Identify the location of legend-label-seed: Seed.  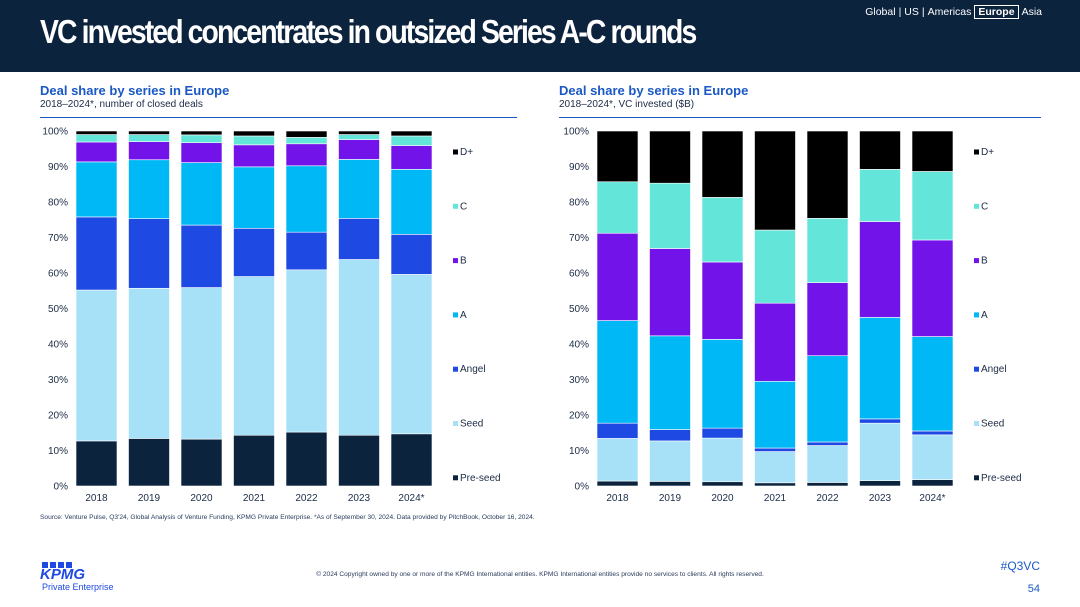
(471, 424).